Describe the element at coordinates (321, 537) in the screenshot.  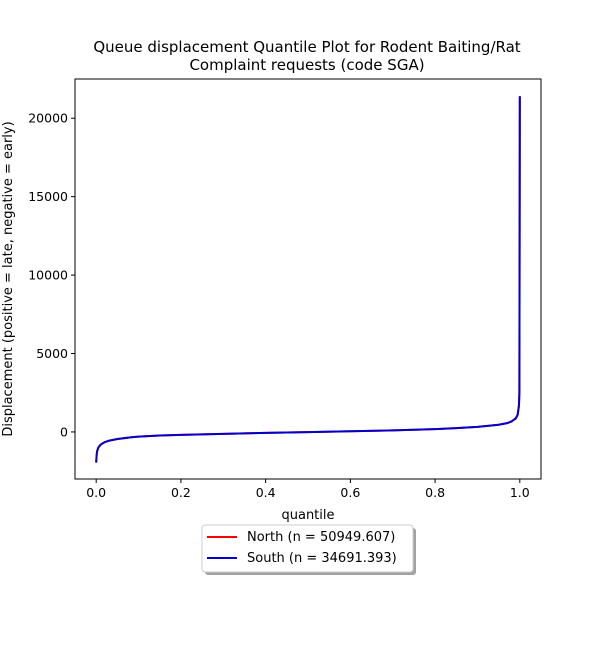
I see `legend-label-north: North (n = 50949.607)` at that location.